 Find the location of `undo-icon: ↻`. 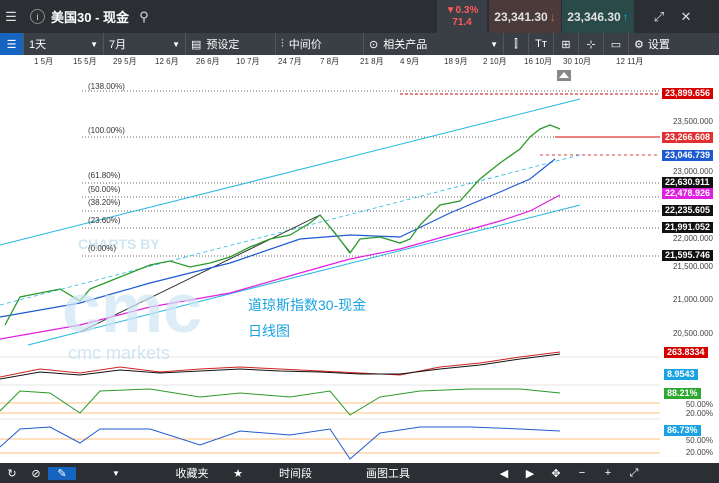

undo-icon: ↻ is located at coordinates (12, 473).